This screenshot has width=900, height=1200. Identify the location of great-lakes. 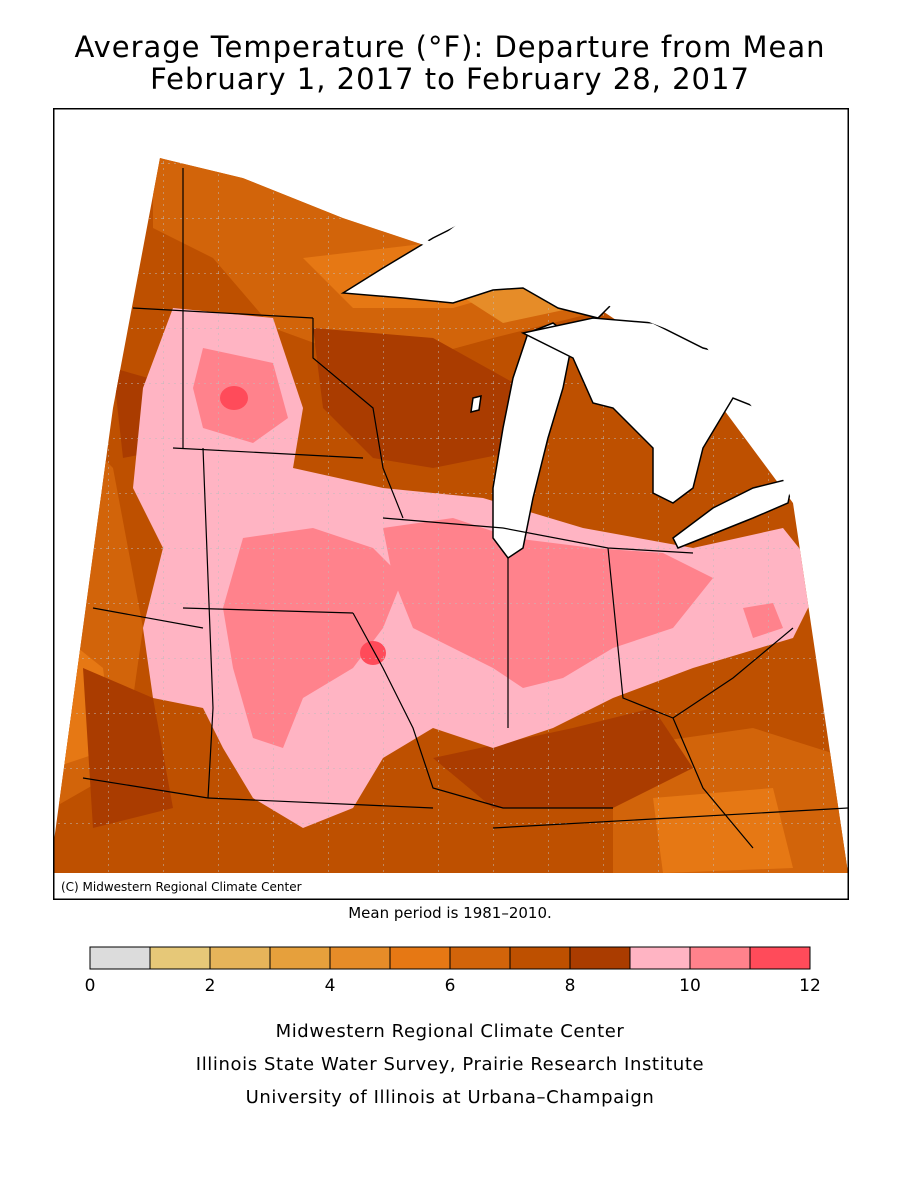
(567, 391).